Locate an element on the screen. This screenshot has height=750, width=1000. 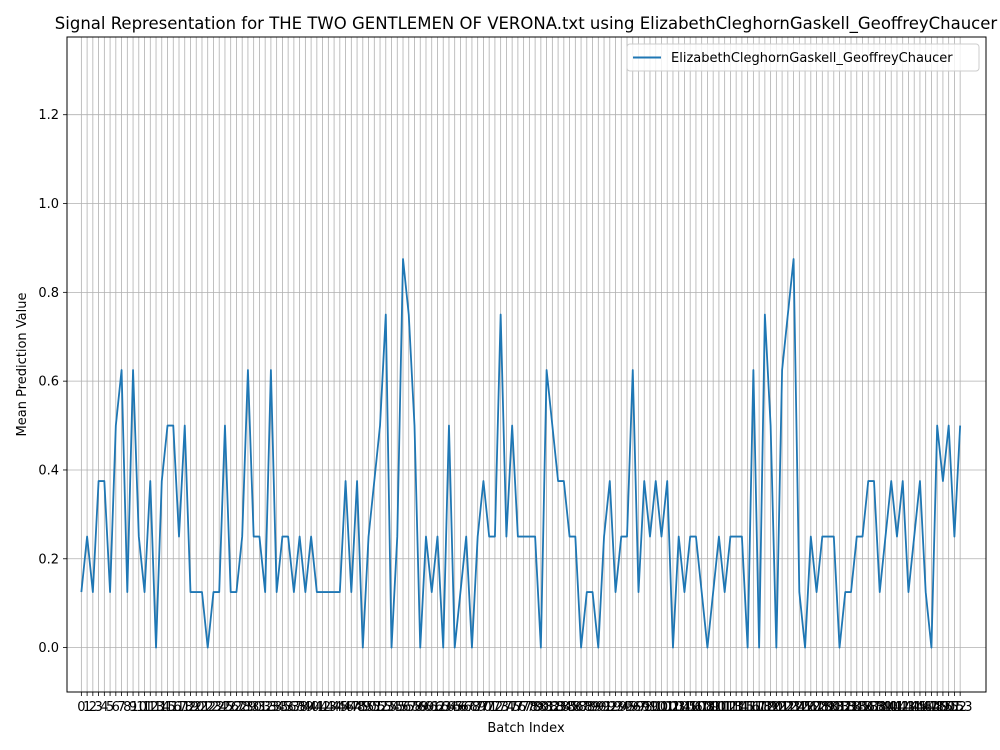
x-tick-label: 57 is located at coordinates (408, 707).